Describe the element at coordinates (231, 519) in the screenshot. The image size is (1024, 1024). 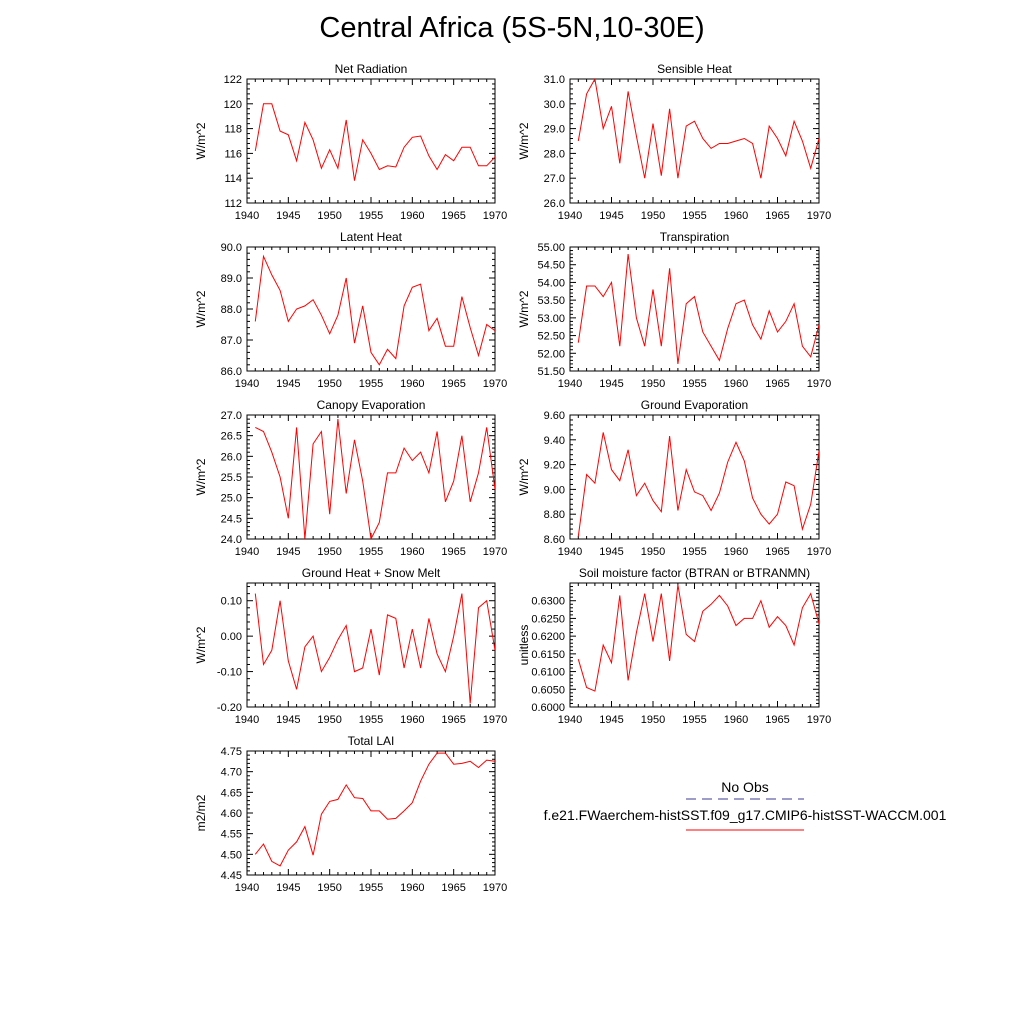
I see `y-tick-label: 24.5` at that location.